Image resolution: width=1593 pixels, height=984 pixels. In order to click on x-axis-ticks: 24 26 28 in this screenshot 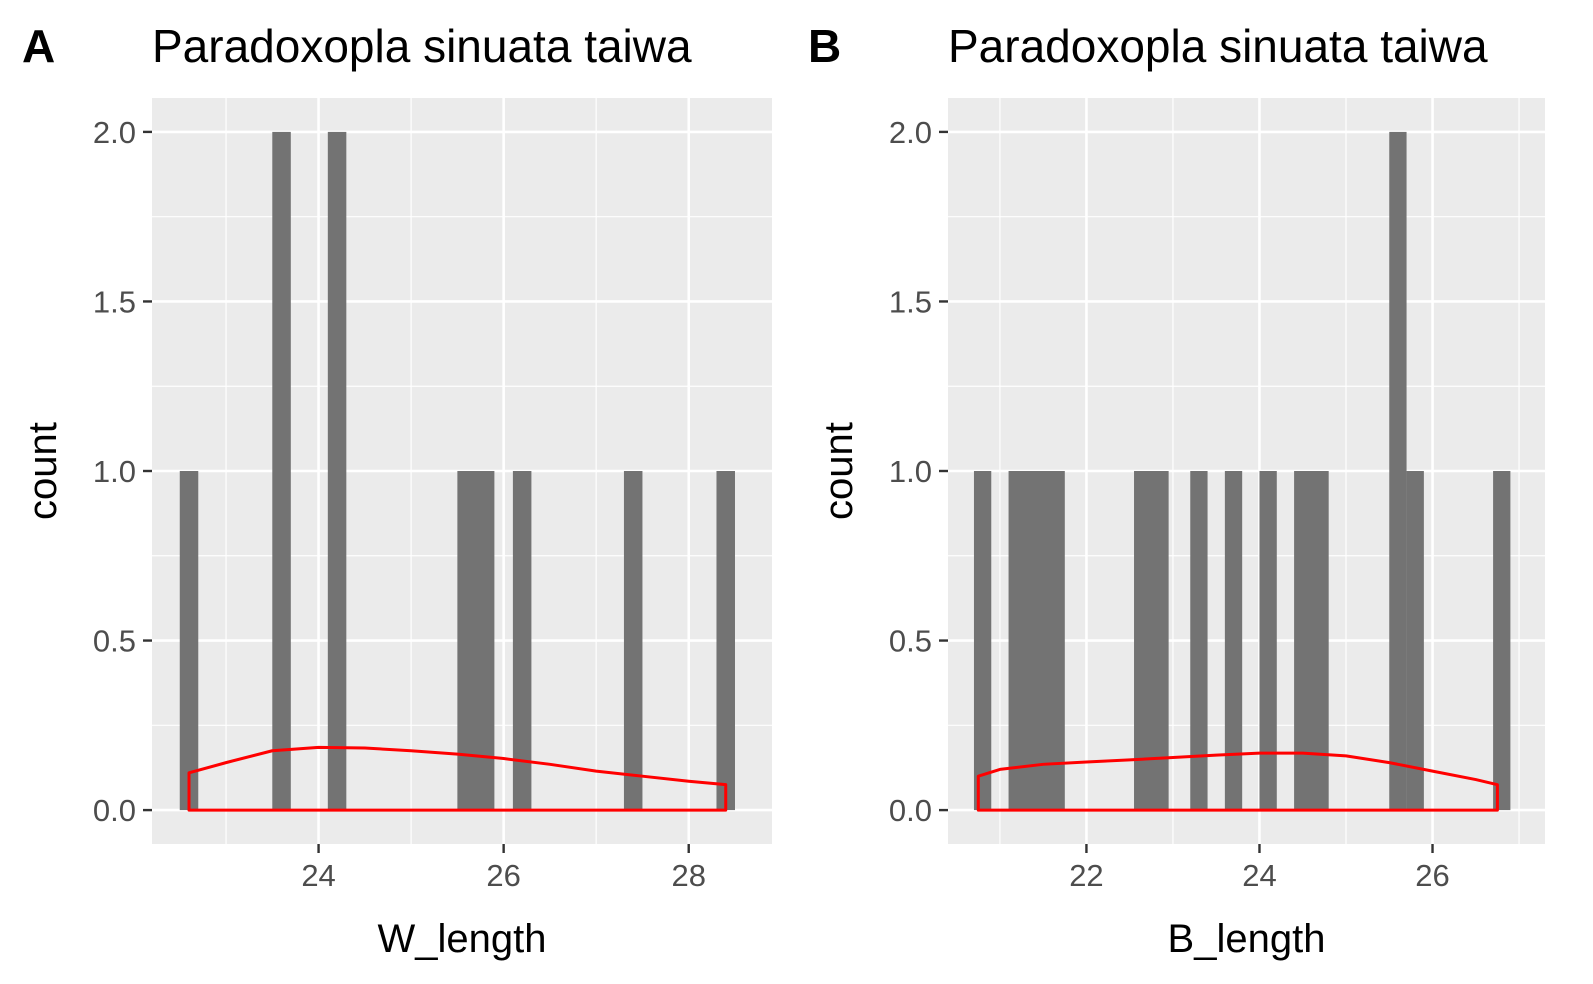, I will do `click(503, 868)`.